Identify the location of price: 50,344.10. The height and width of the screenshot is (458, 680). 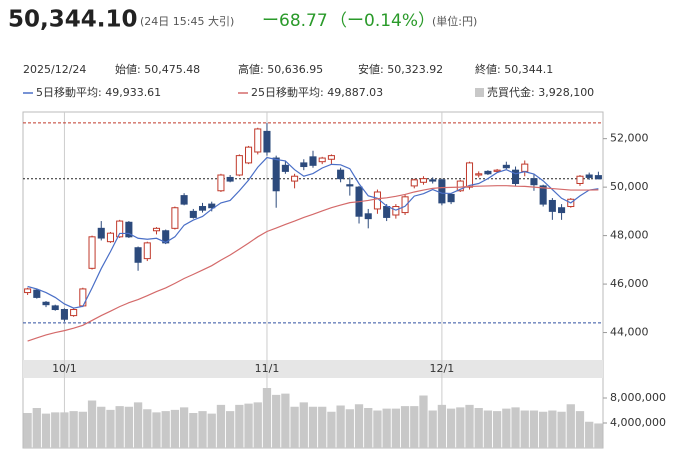
(73, 20).